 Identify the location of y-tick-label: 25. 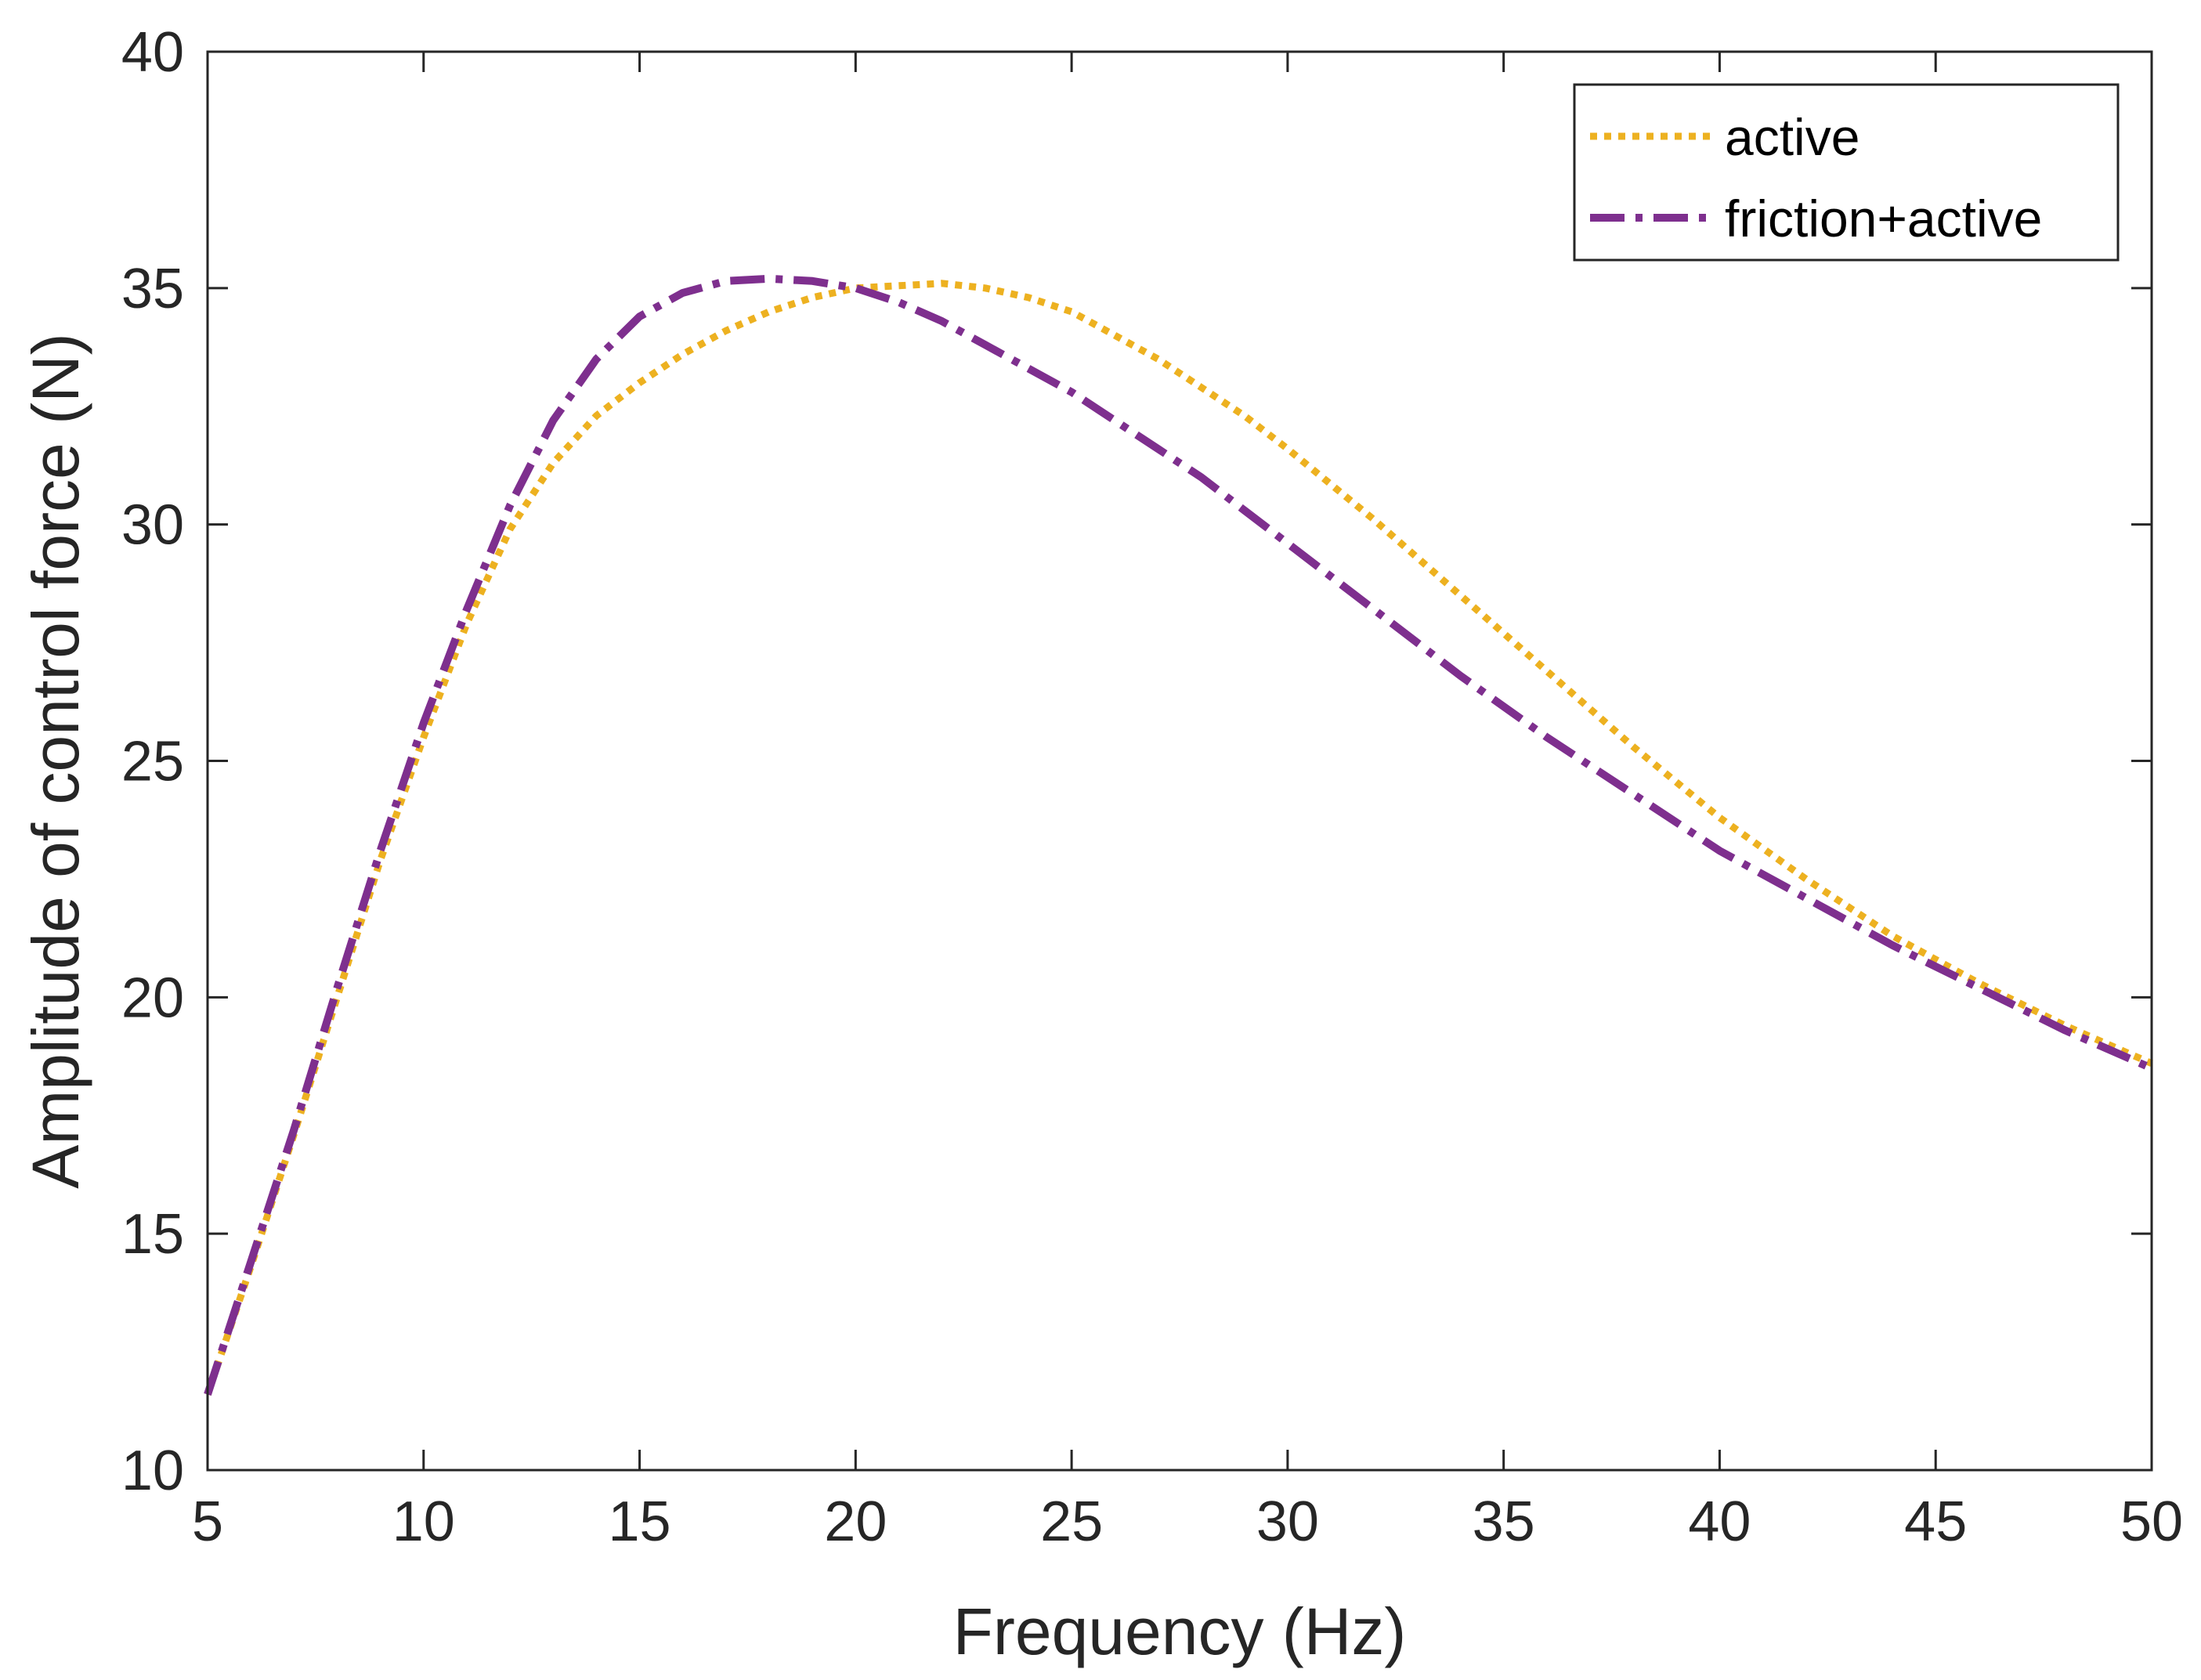
(153, 762).